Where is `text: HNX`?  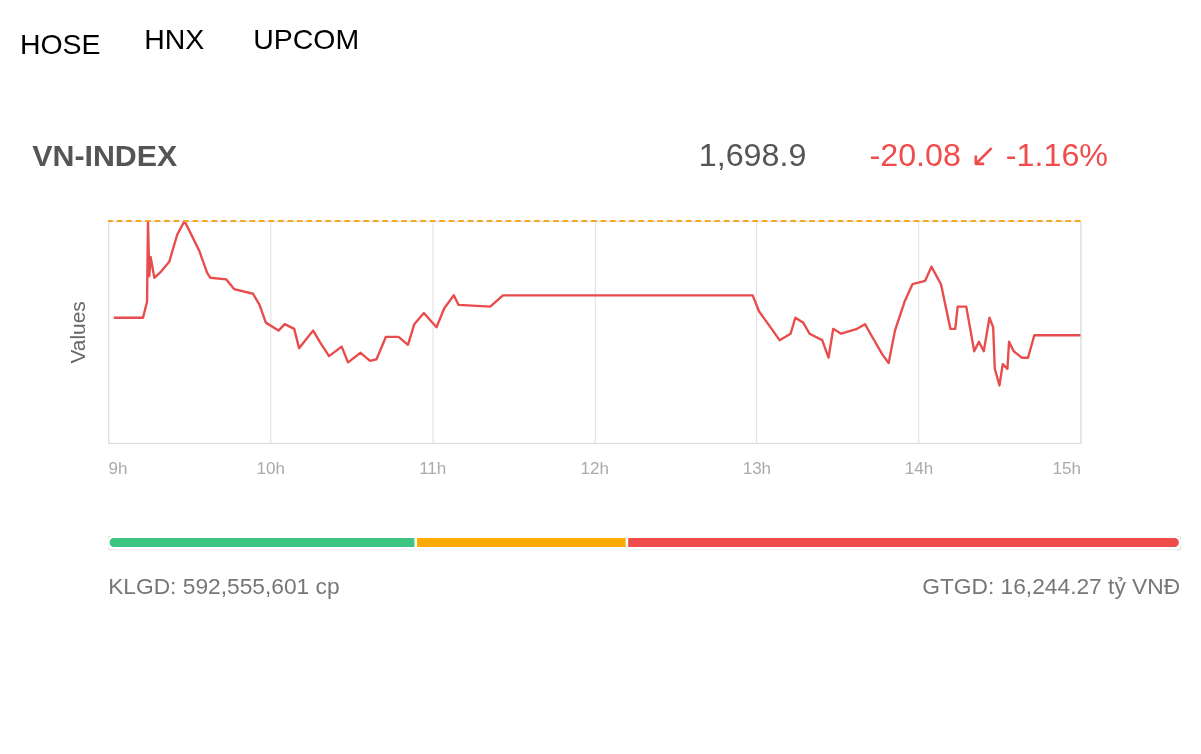
text: HNX is located at coordinates (174, 39).